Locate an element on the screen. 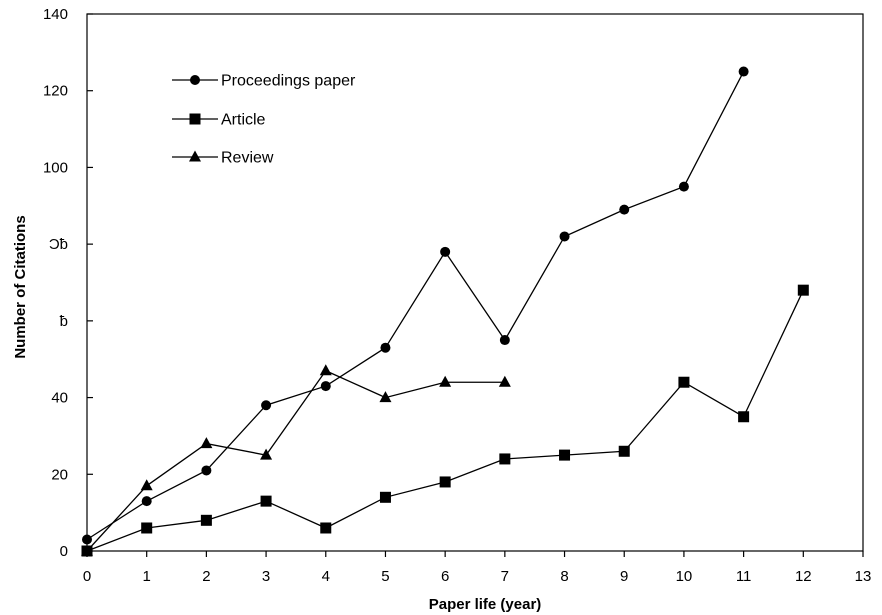 The image size is (882, 615). x-tick-label: 13 is located at coordinates (863, 576).